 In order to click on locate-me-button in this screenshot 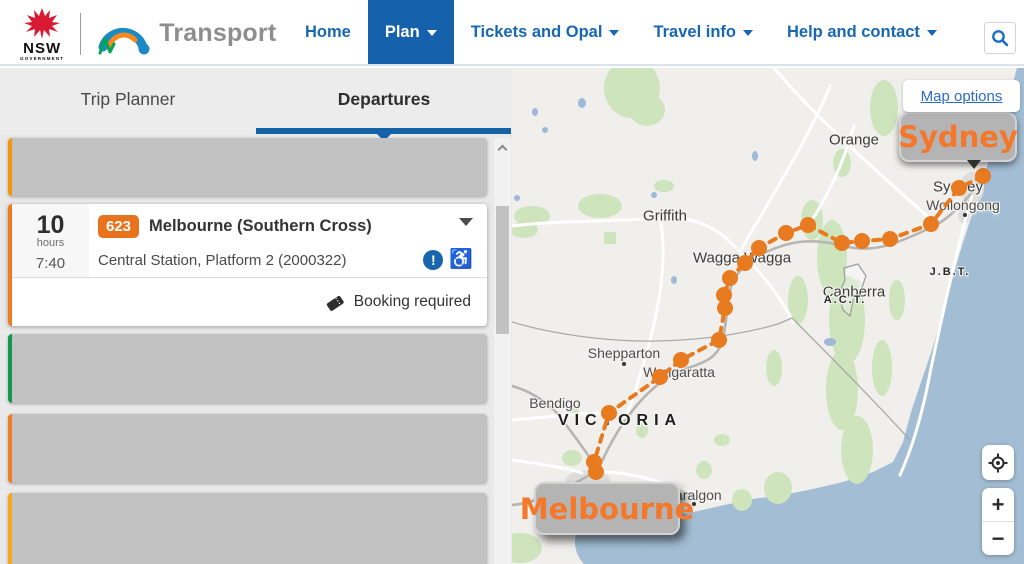, I will do `click(998, 462)`.